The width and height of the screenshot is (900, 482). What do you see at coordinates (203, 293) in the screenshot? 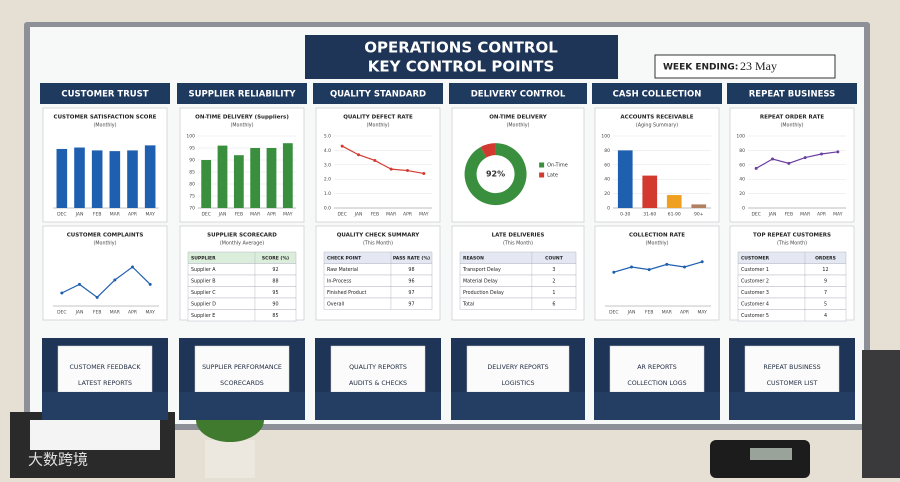
I see `table-cell: Supplier C` at bounding box center [203, 293].